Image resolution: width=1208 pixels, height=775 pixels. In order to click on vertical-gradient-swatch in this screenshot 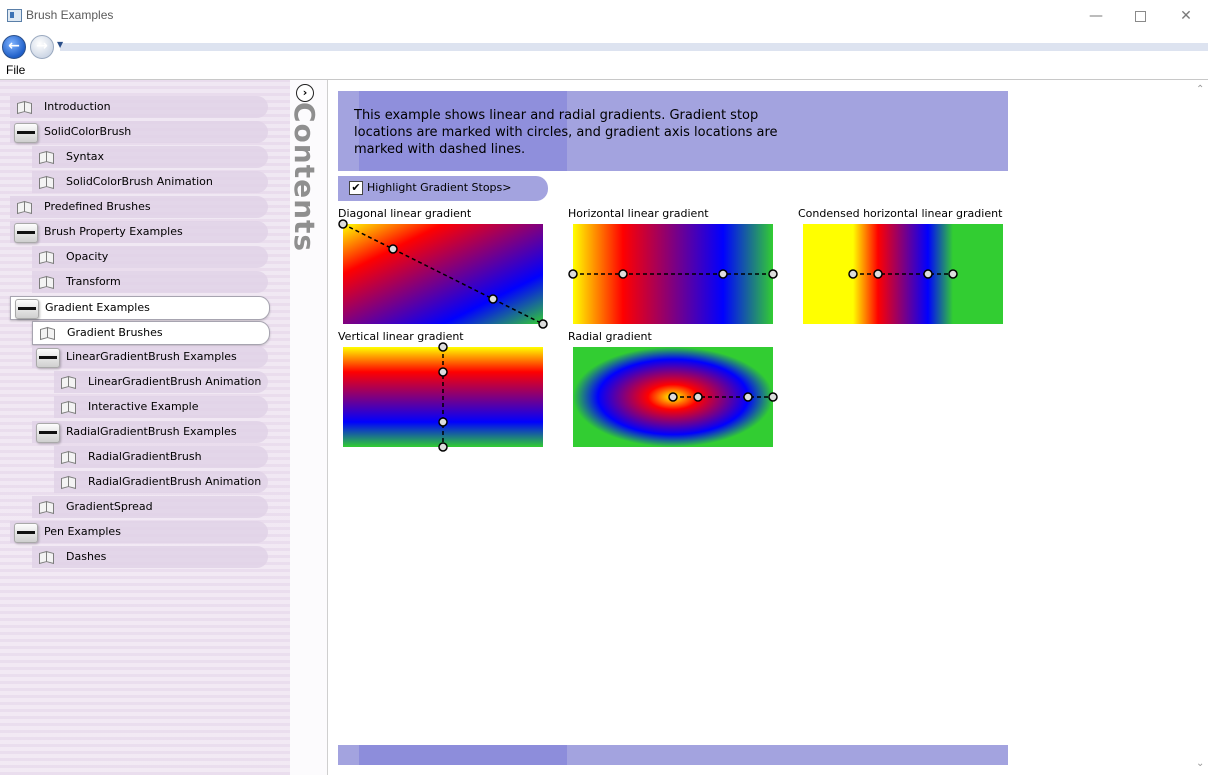, I will do `click(443, 397)`.